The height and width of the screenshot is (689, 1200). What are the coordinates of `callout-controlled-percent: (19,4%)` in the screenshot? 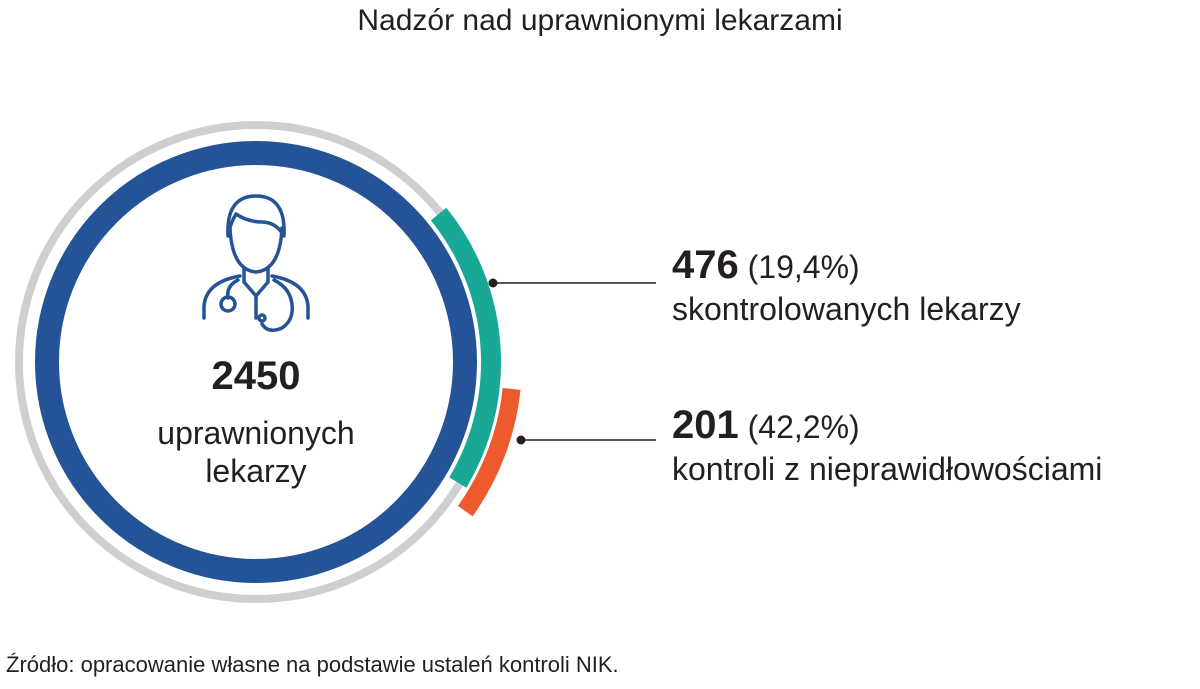 It's located at (803, 267).